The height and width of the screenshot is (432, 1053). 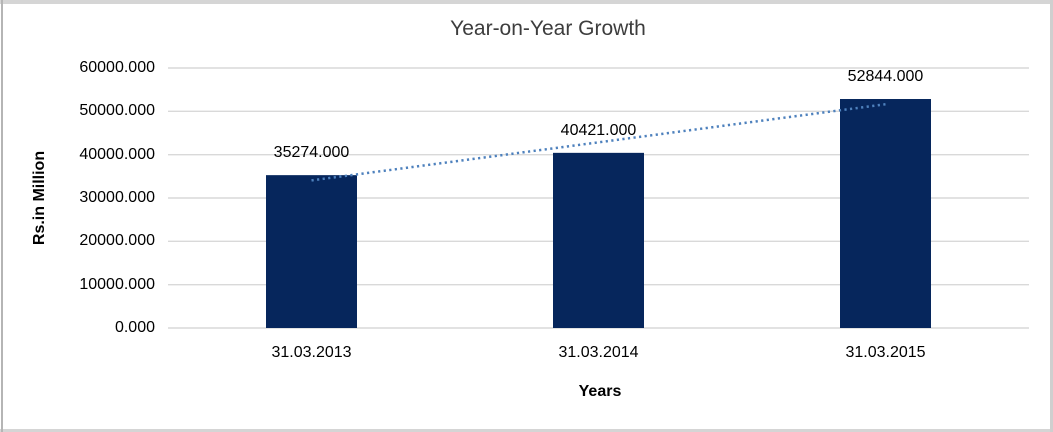 I want to click on y-tick-label: 40000.000, so click(x=117, y=154).